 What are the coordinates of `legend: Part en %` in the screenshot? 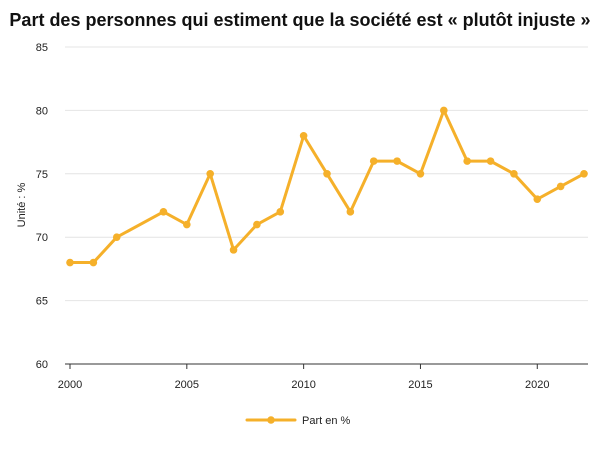 It's located at (298, 421).